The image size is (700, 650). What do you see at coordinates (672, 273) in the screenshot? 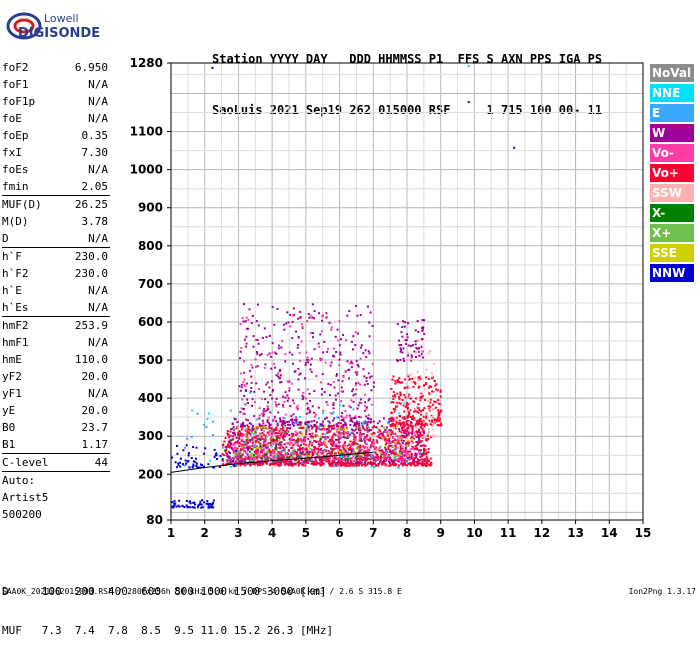
I see `legend-item: NNW` at bounding box center [672, 273].